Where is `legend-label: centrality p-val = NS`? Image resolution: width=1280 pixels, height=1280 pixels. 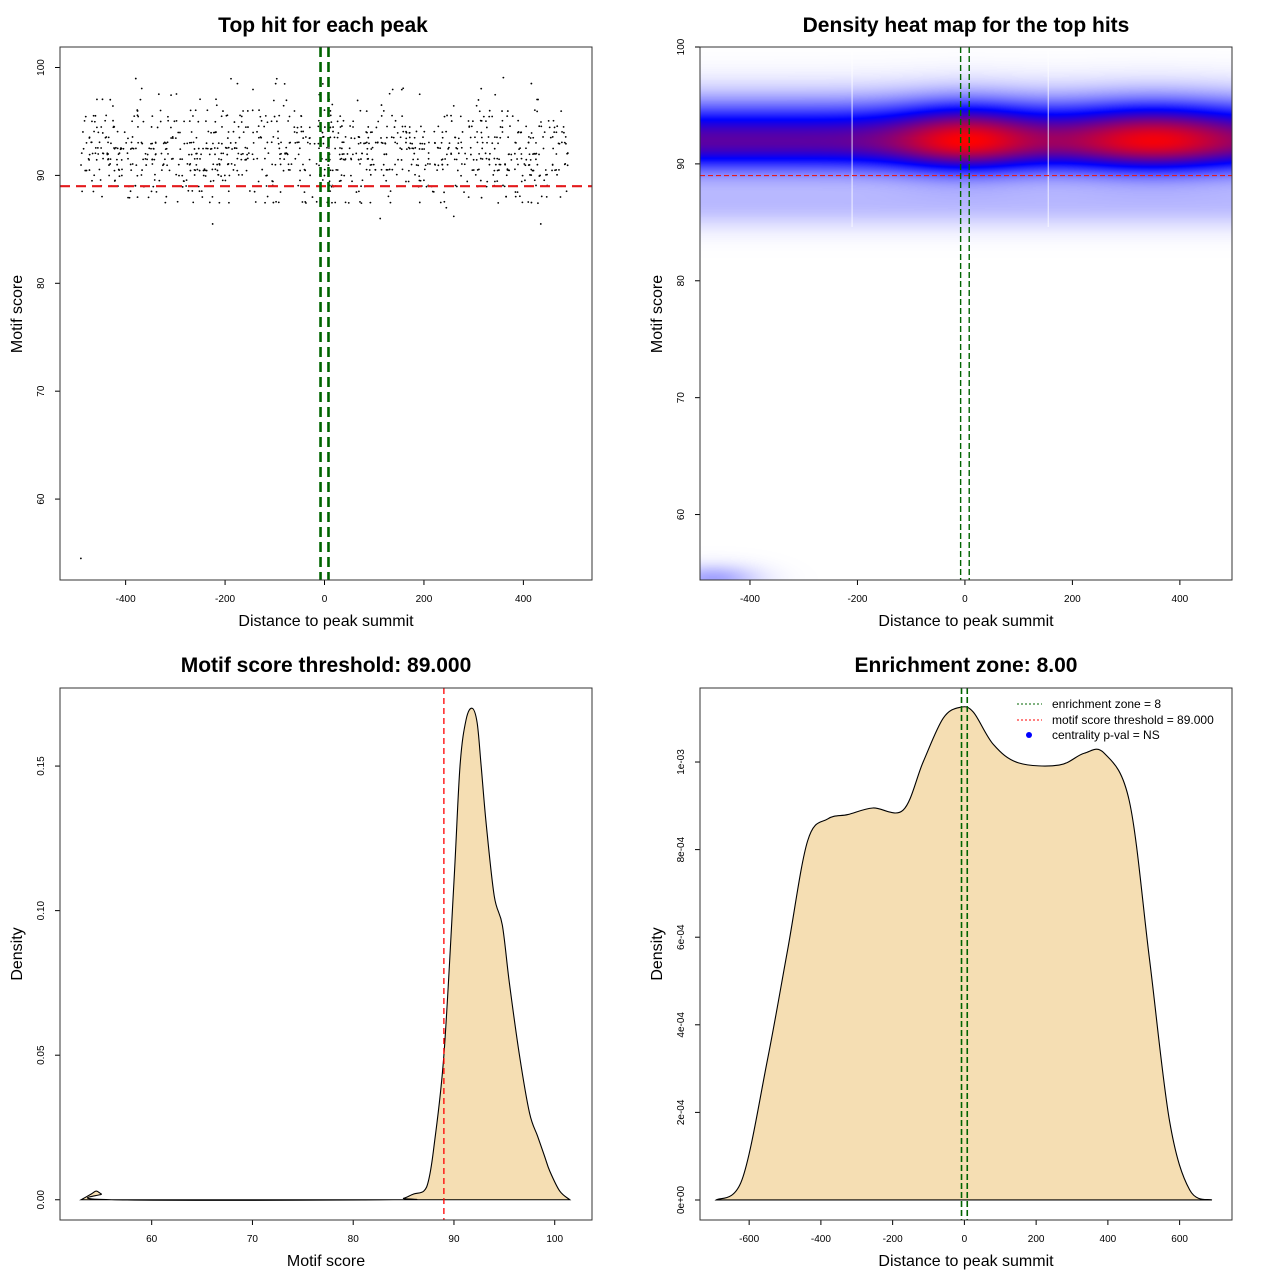 legend-label: centrality p-val = NS is located at coordinates (1106, 735).